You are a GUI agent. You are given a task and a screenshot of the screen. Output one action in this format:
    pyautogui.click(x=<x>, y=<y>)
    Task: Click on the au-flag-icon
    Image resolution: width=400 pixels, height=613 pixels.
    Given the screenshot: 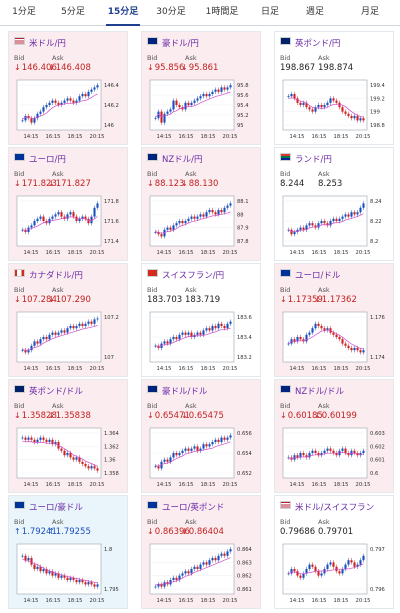 What is the action you would take?
    pyautogui.click(x=152, y=389)
    